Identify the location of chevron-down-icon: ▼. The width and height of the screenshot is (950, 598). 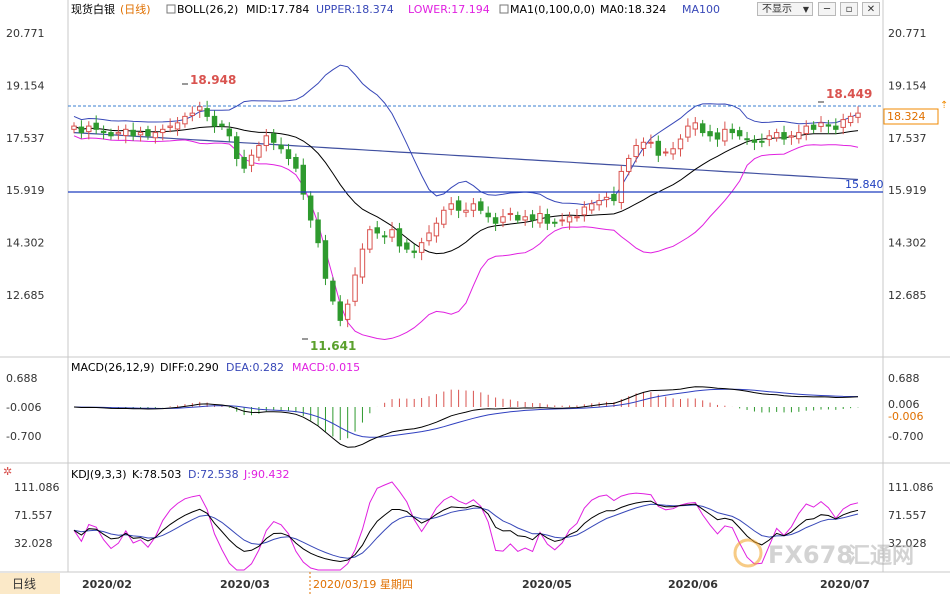
(805, 9).